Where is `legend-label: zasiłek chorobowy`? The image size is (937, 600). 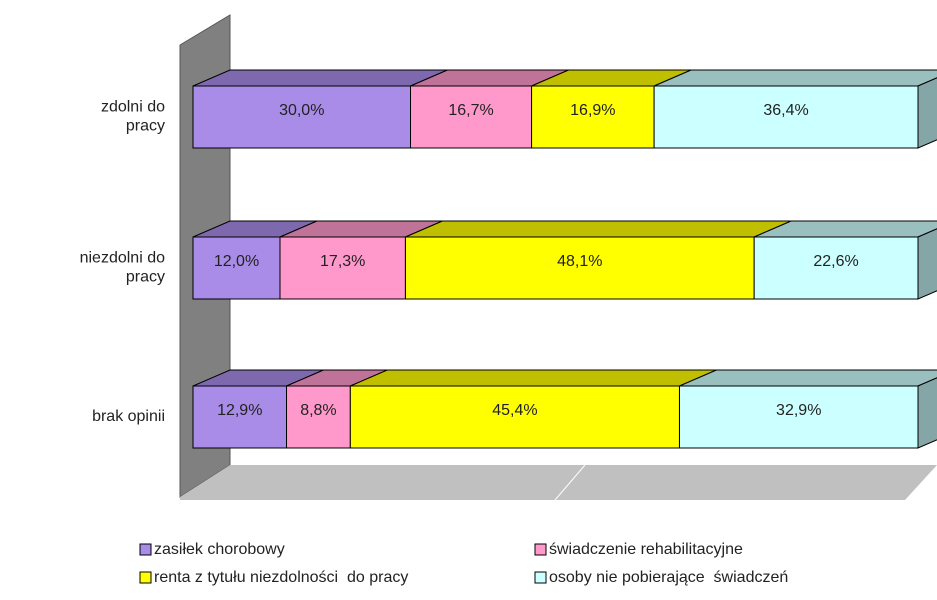 legend-label: zasiłek chorobowy is located at coordinates (219, 549).